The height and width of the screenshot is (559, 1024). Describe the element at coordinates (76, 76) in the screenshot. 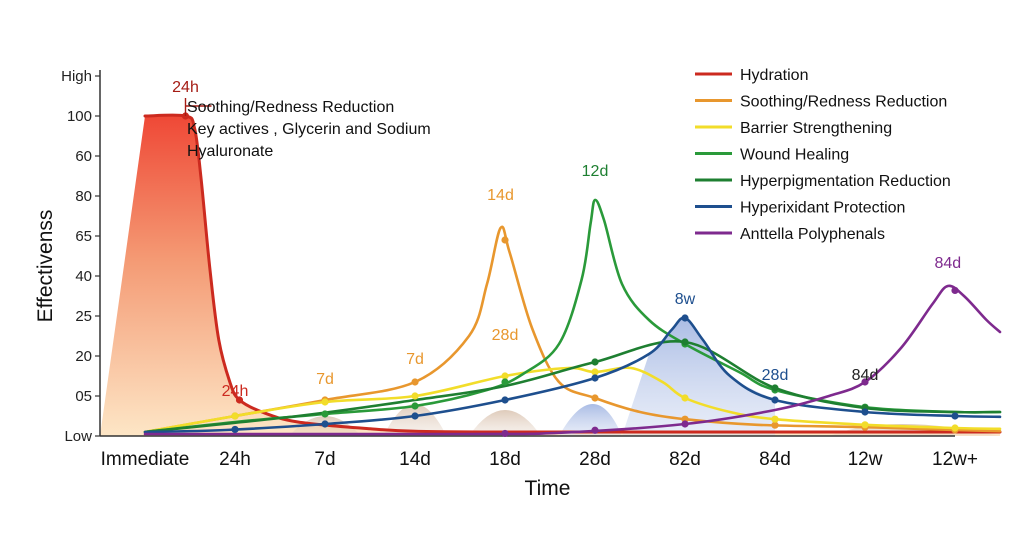

I see `y-tick-label: High` at that location.